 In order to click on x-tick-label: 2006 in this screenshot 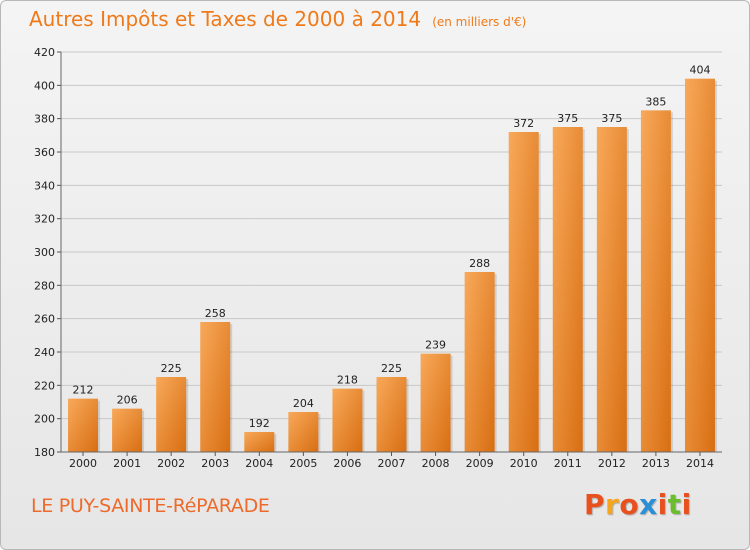, I will do `click(347, 463)`.